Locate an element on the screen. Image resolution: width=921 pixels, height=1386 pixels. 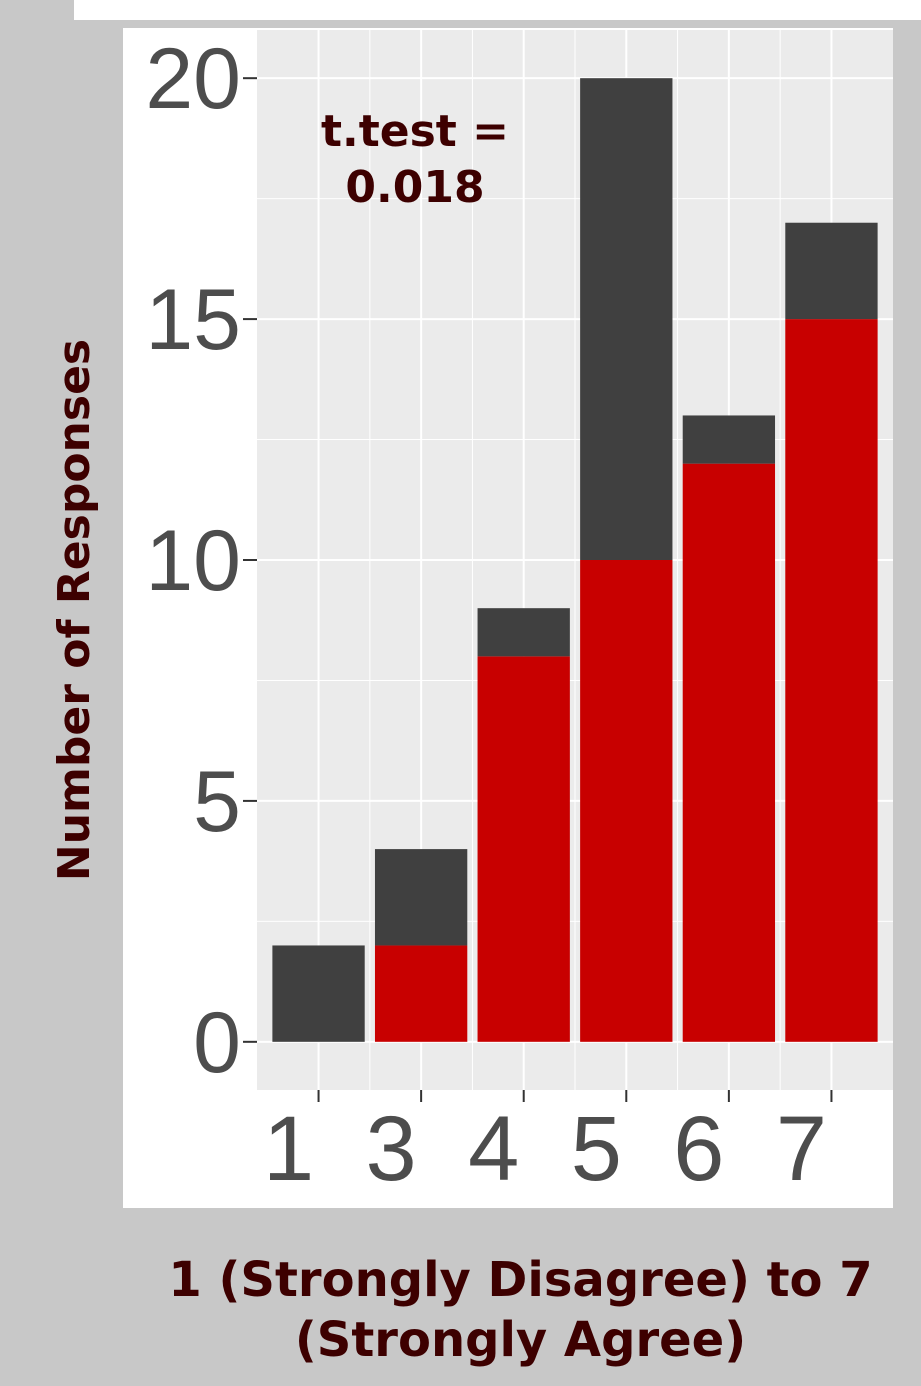
y-tick-label: 0 is located at coordinates (217, 1043).